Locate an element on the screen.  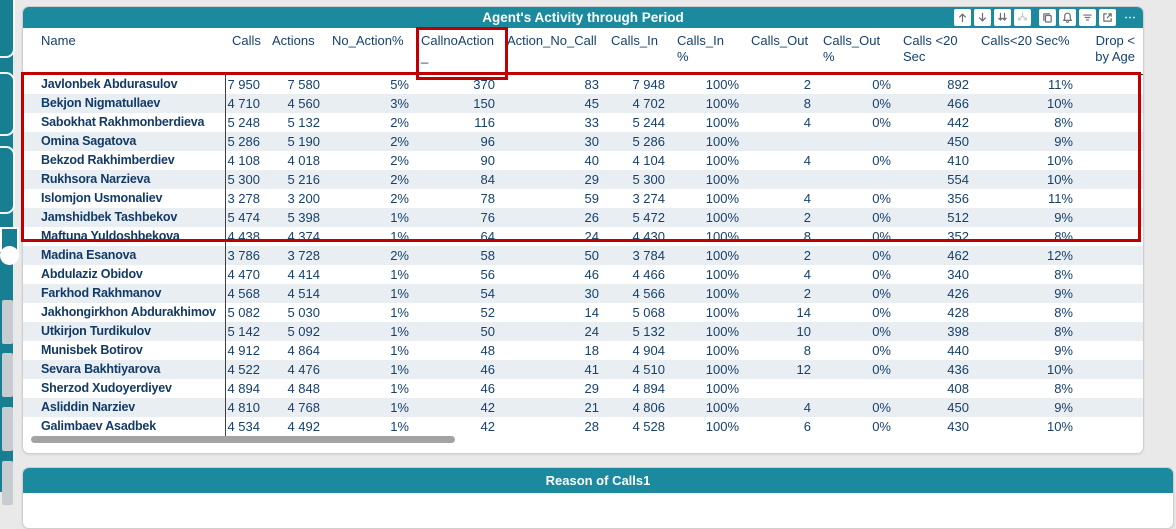
value-cell: 4 560 is located at coordinates (303, 103).